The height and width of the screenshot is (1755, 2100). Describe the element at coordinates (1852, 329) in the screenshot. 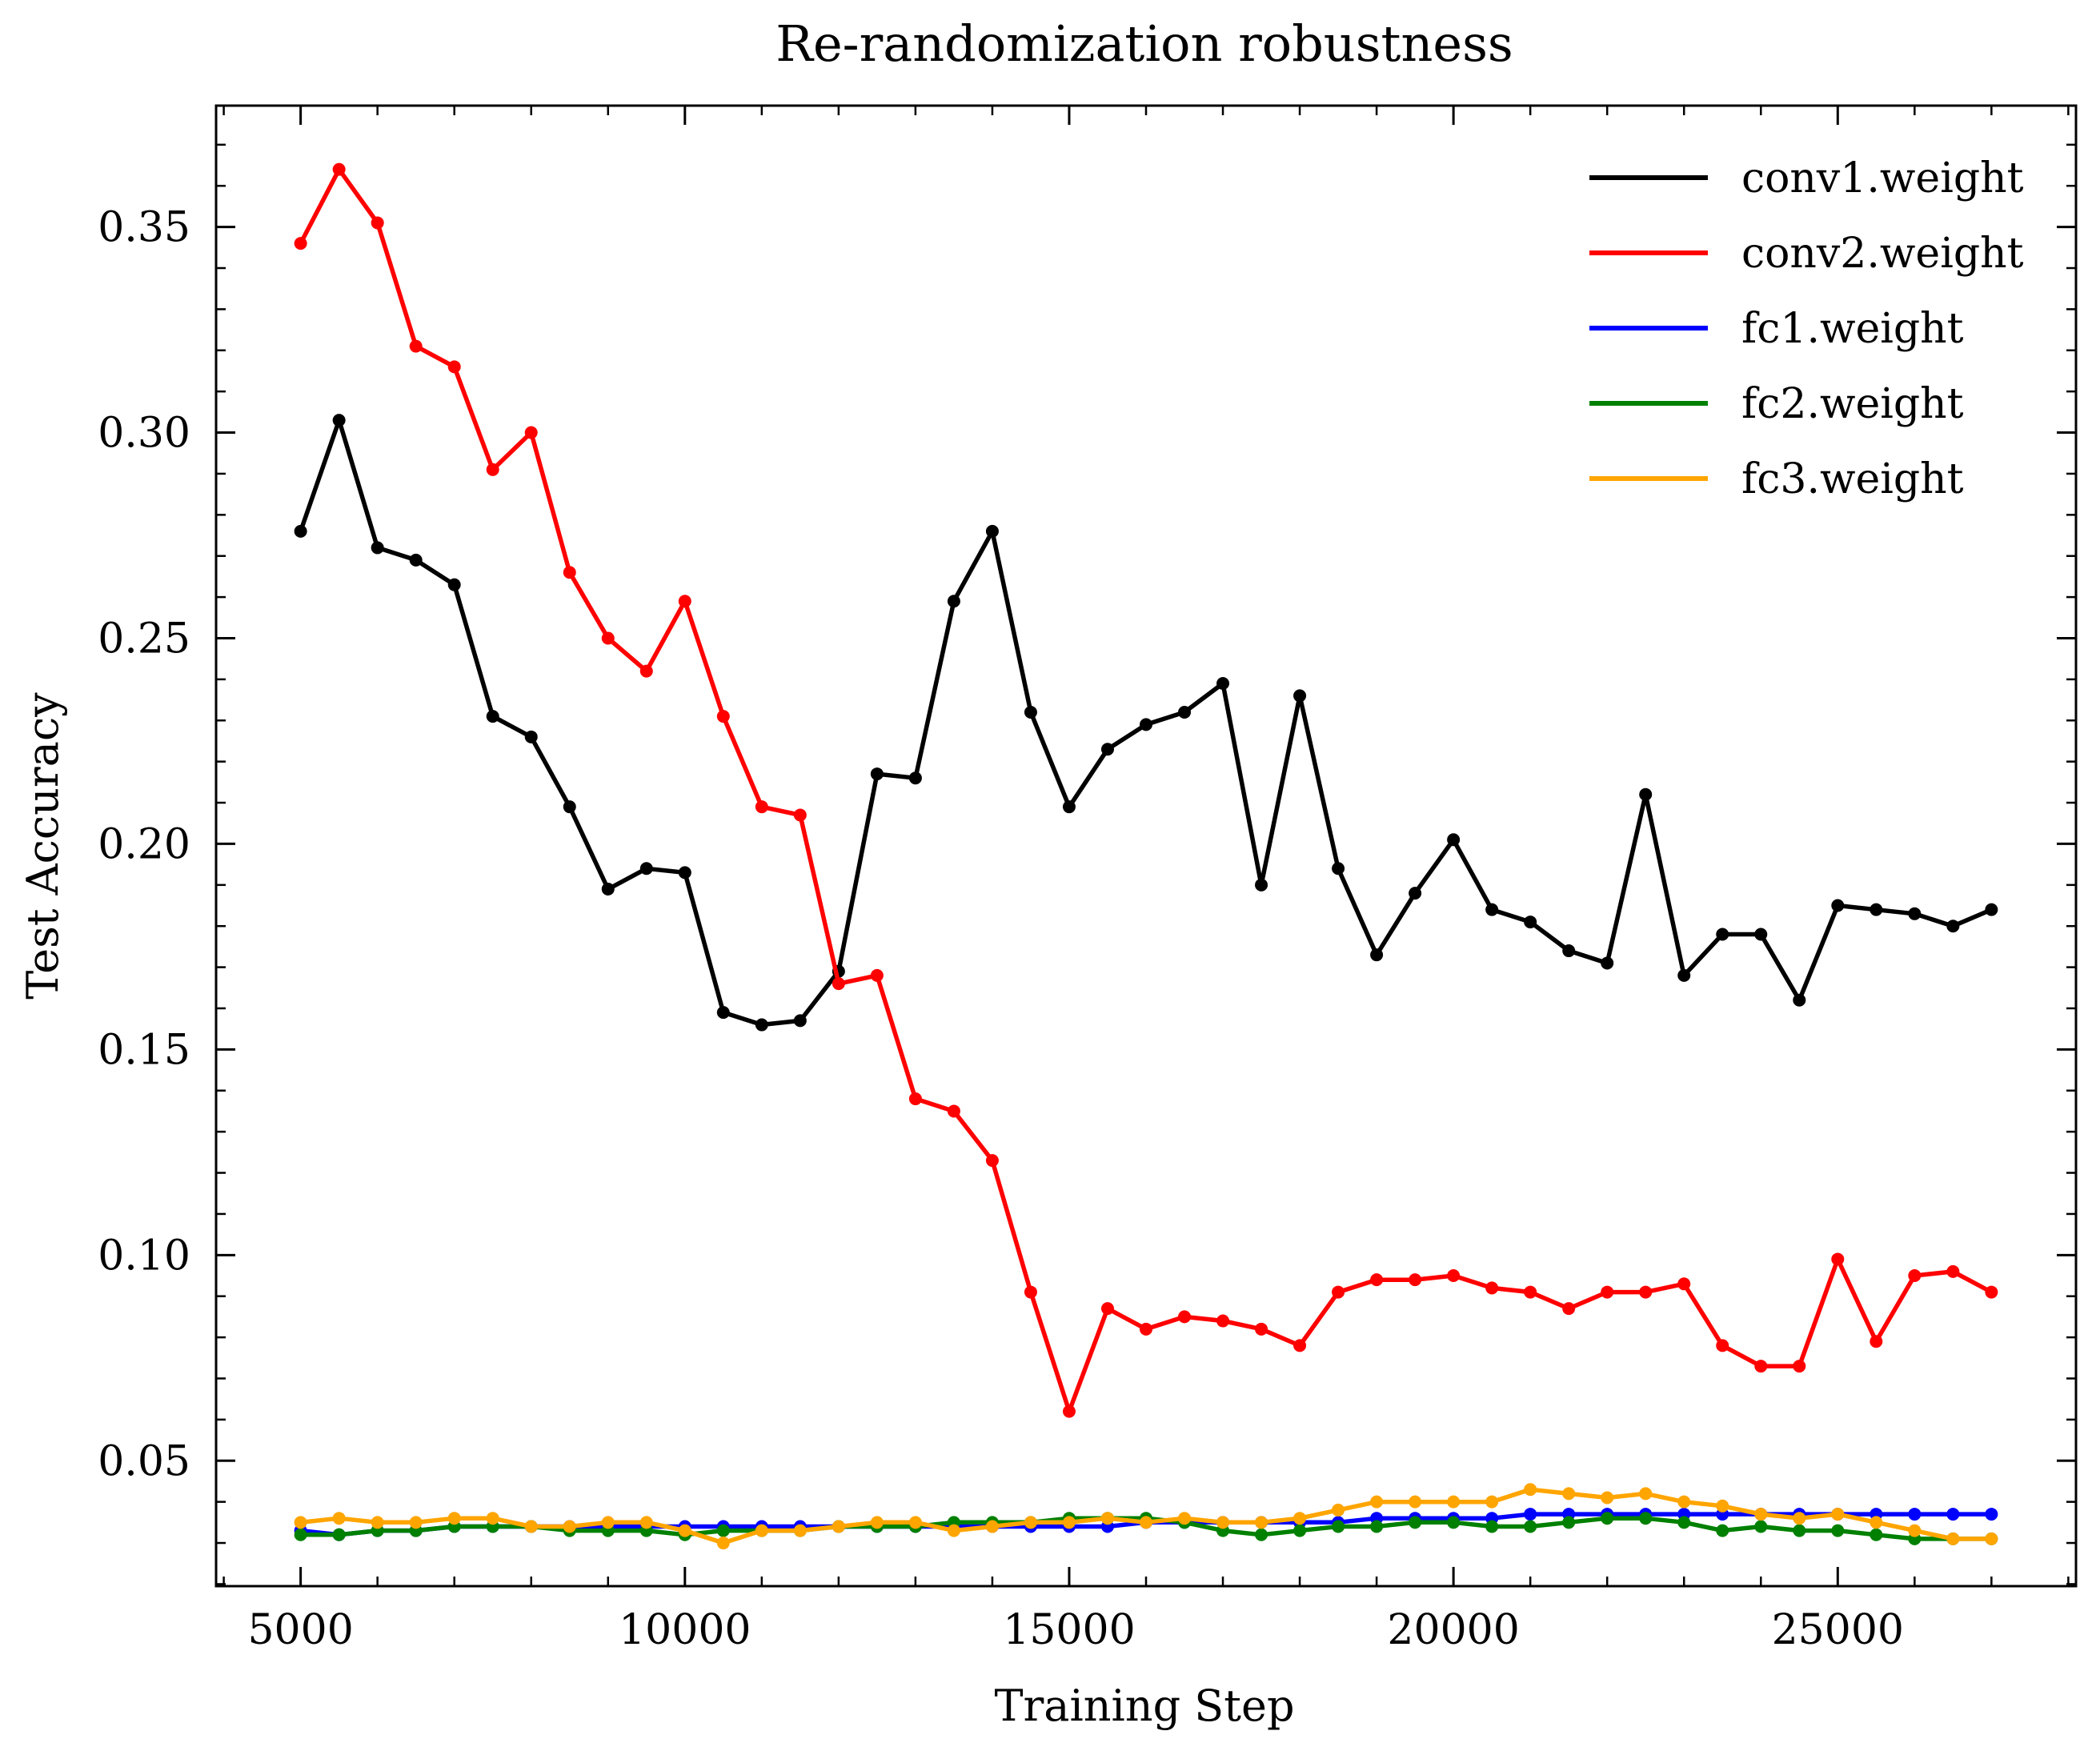

I see `legend-label: fc1.weight` at that location.